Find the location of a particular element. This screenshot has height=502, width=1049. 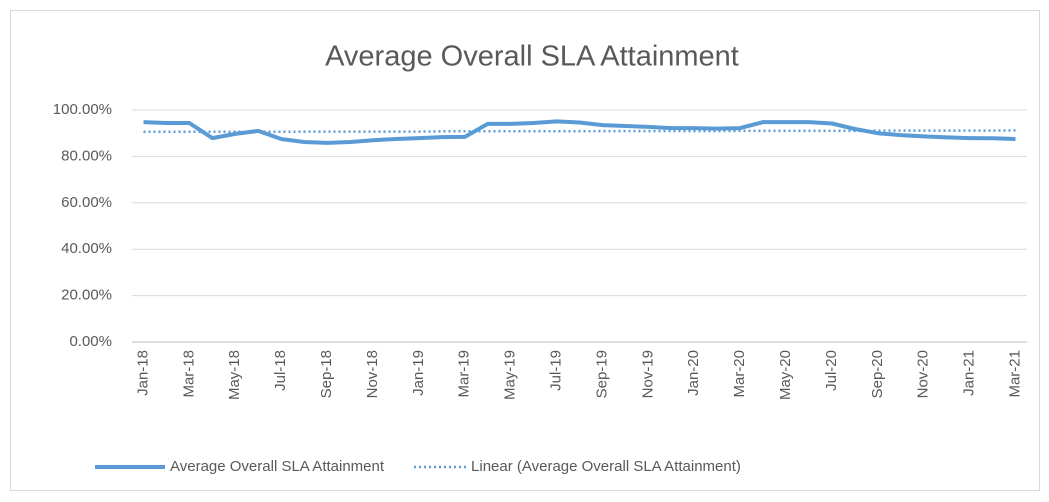

x-tick-label: Nov-19 is located at coordinates (647, 374).